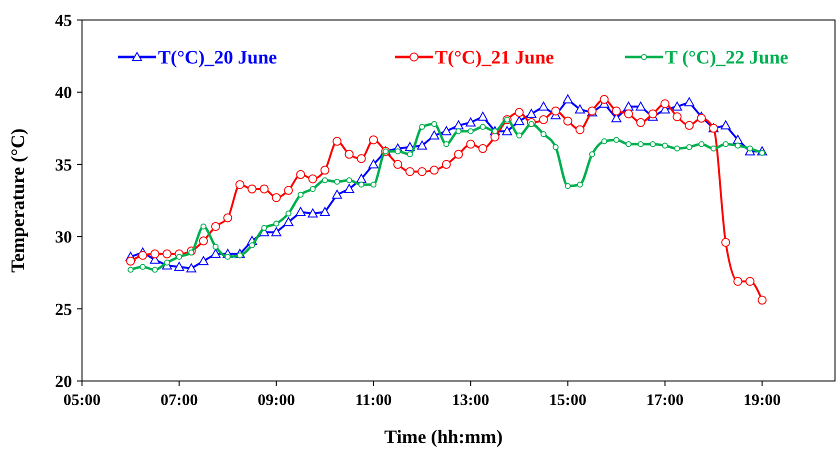 This screenshot has width=837, height=451. What do you see at coordinates (762, 400) in the screenshot?
I see `x-tick-label: 19:00` at bounding box center [762, 400].